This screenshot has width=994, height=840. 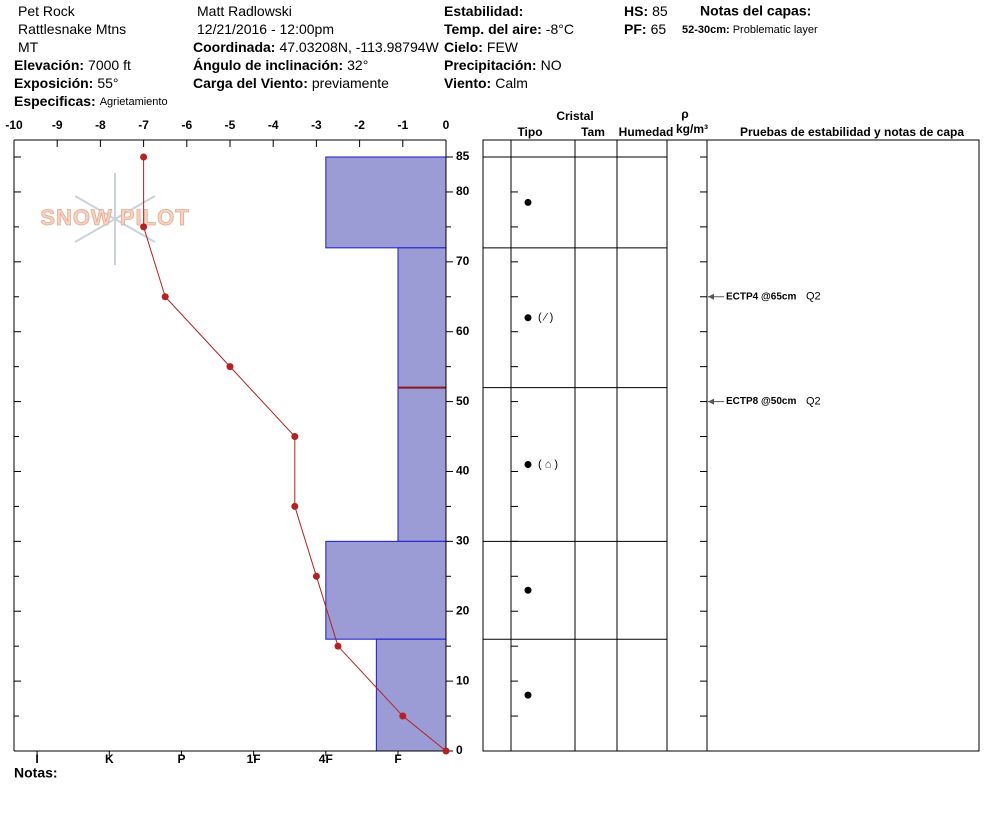 What do you see at coordinates (463, 680) in the screenshot?
I see `y-tick-label: 10` at bounding box center [463, 680].